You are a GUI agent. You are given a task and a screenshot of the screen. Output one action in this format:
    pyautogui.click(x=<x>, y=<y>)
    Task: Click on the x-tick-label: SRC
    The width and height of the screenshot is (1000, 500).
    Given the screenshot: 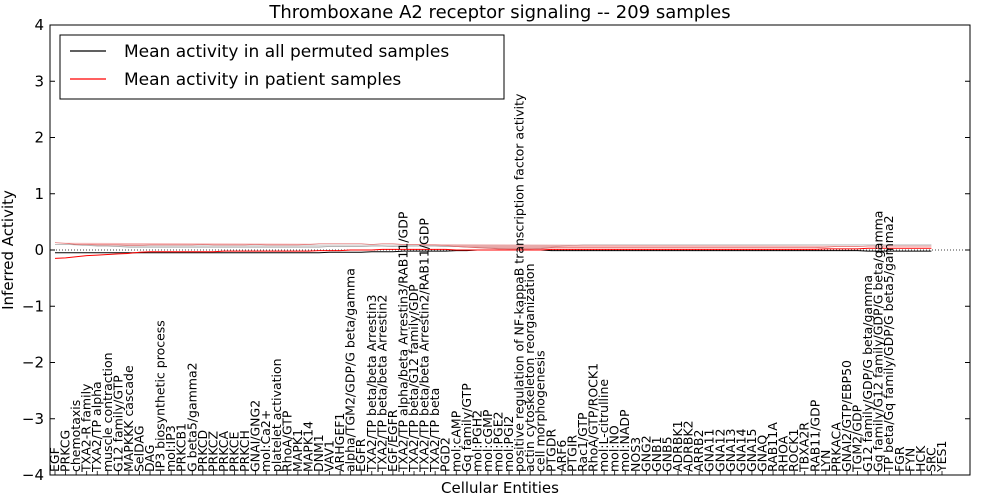 What is the action you would take?
    pyautogui.click(x=930, y=459)
    